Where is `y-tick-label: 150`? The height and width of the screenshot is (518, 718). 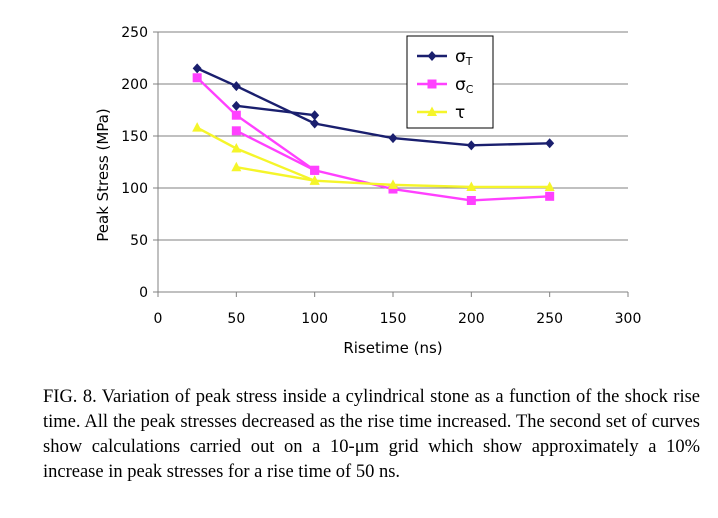
y-tick-label: 150 is located at coordinates (134, 137).